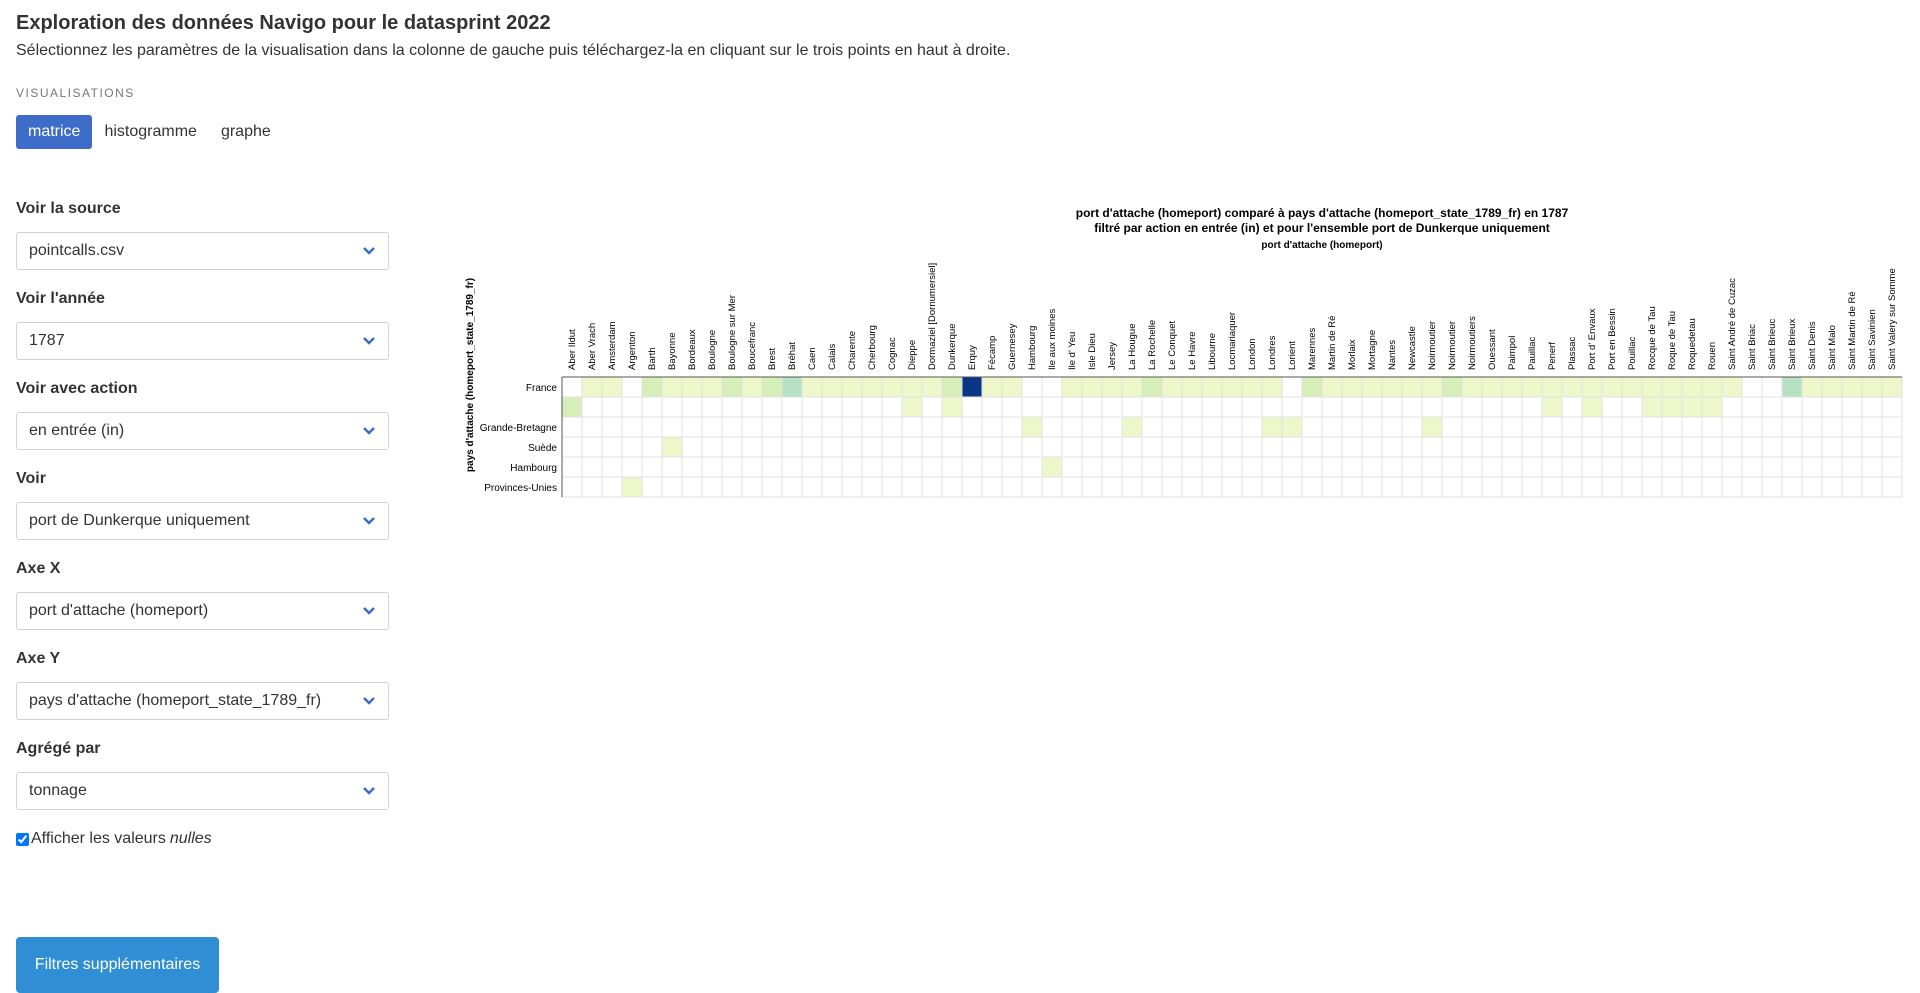  What do you see at coordinates (202, 521) in the screenshot?
I see `voir-select: port de Dunkerque uniquement` at bounding box center [202, 521].